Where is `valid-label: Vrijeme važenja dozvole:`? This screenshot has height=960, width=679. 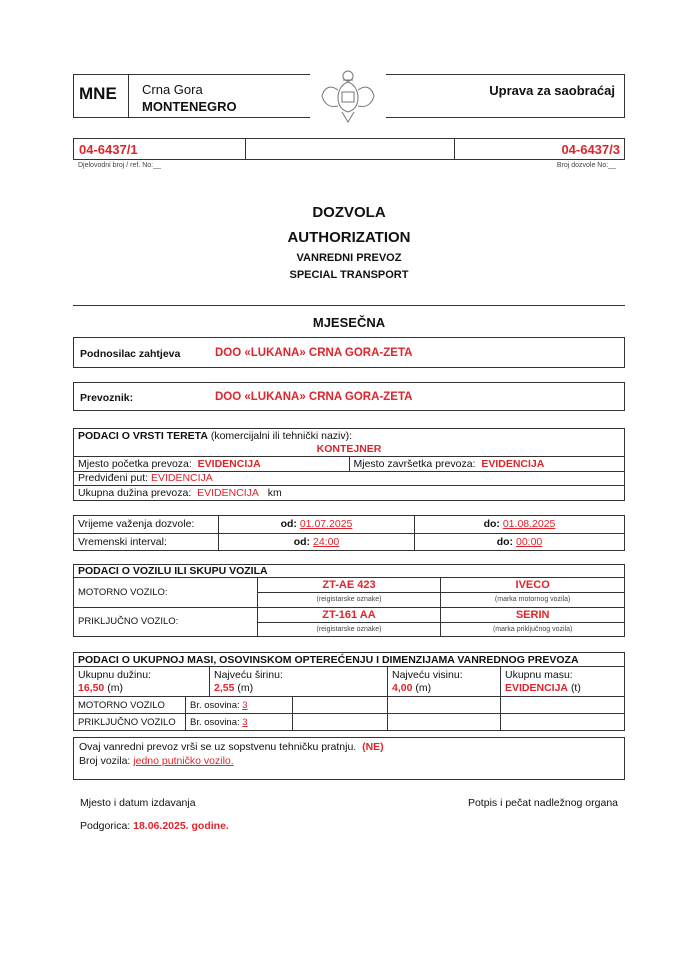 valid-label: Vrijeme važenja dozvole: is located at coordinates (146, 524).